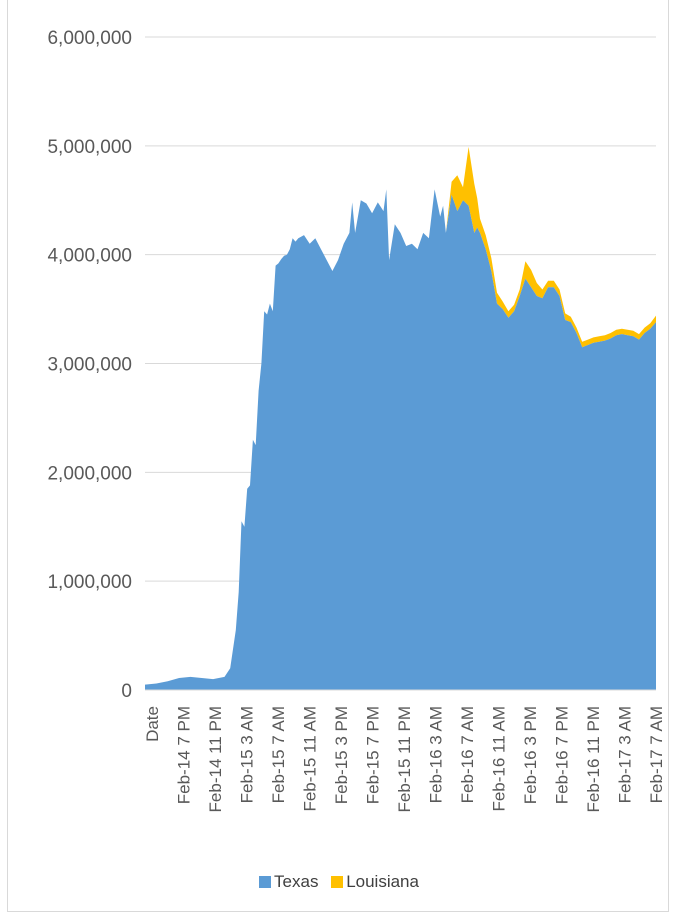 This screenshot has width=678, height=918. Describe the element at coordinates (89, 147) in the screenshot. I see `y-tick-label: 5,000,000` at that location.